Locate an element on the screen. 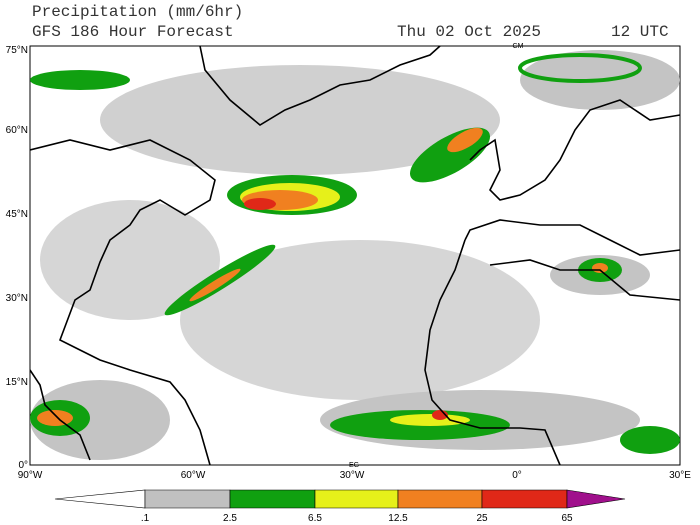  lat-label: 75°N is located at coordinates (17, 50).